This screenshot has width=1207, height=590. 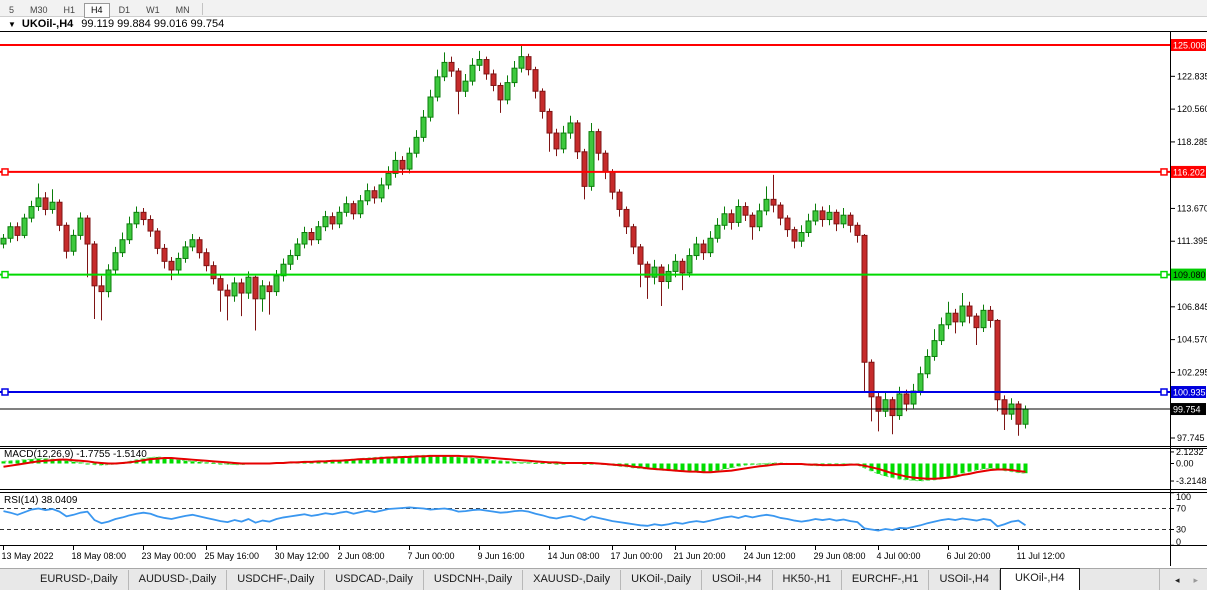 What do you see at coordinates (39, 10) in the screenshot?
I see `timeframe-button-m30: M30` at bounding box center [39, 10].